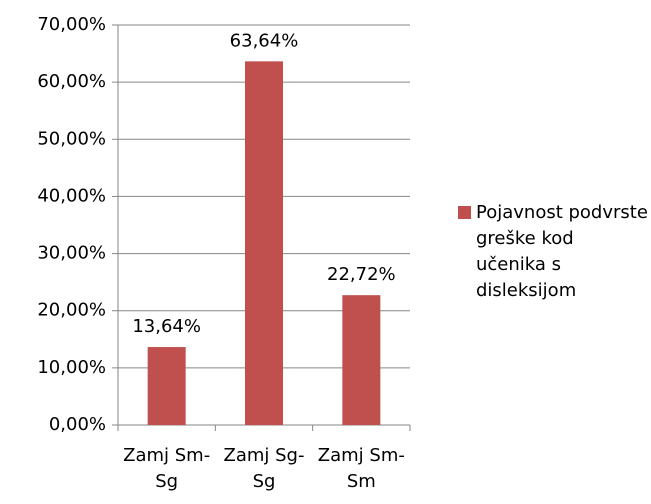  Describe the element at coordinates (71, 81) in the screenshot. I see `y-tick-label: 60,00%` at that location.